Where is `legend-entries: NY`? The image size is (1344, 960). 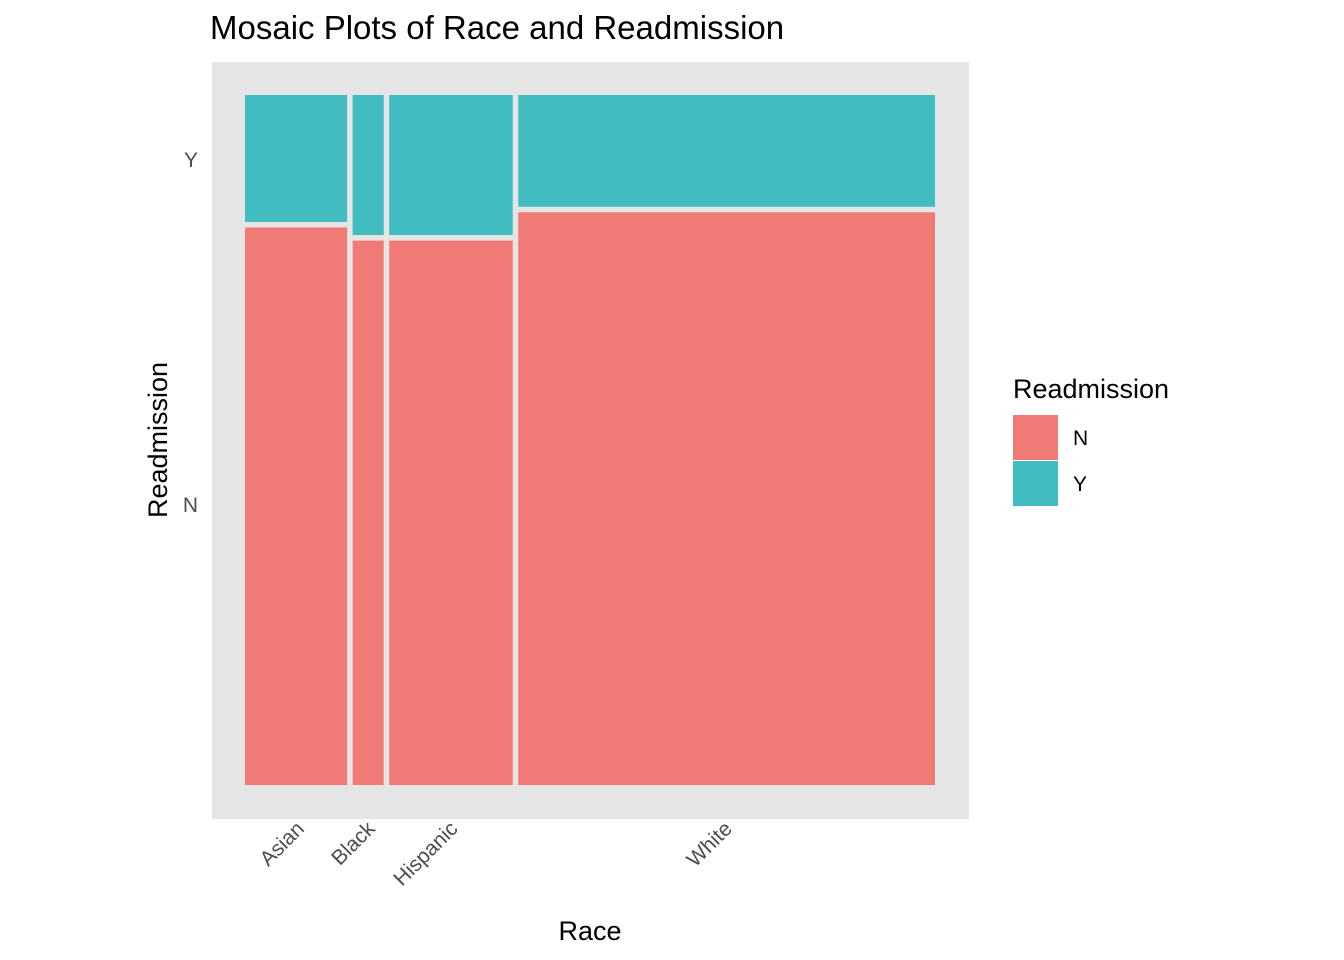
legend-entries: NY is located at coordinates (1050, 460).